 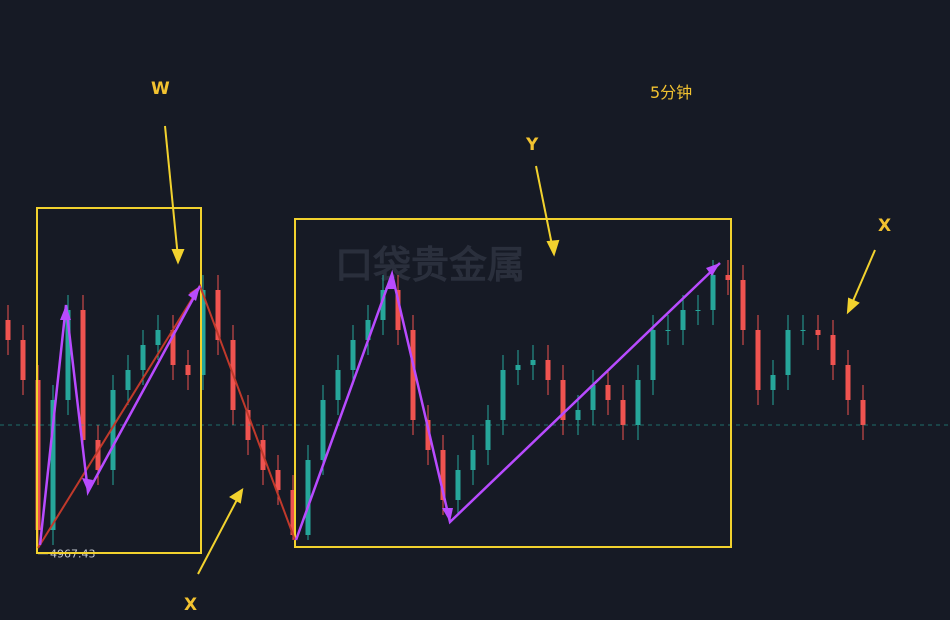 I want to click on wave-label: W, so click(x=160, y=89).